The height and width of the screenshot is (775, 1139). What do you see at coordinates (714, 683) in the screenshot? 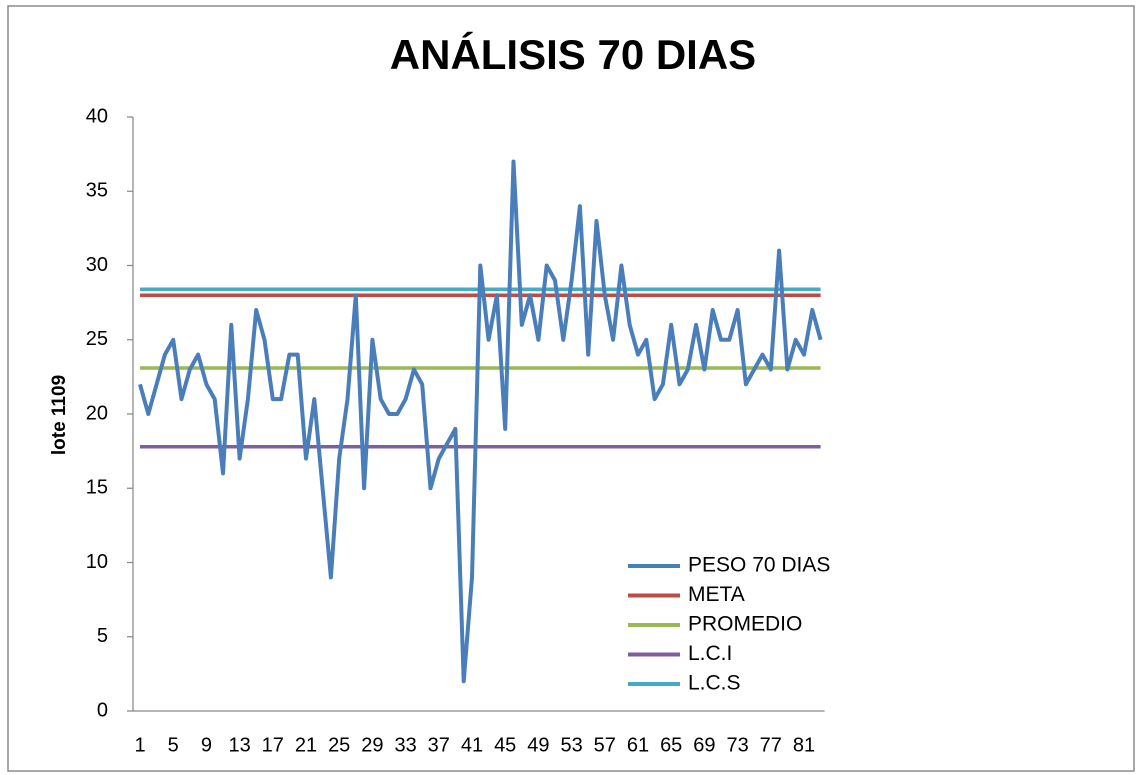
I see `legend-label: L.C.S` at bounding box center [714, 683].